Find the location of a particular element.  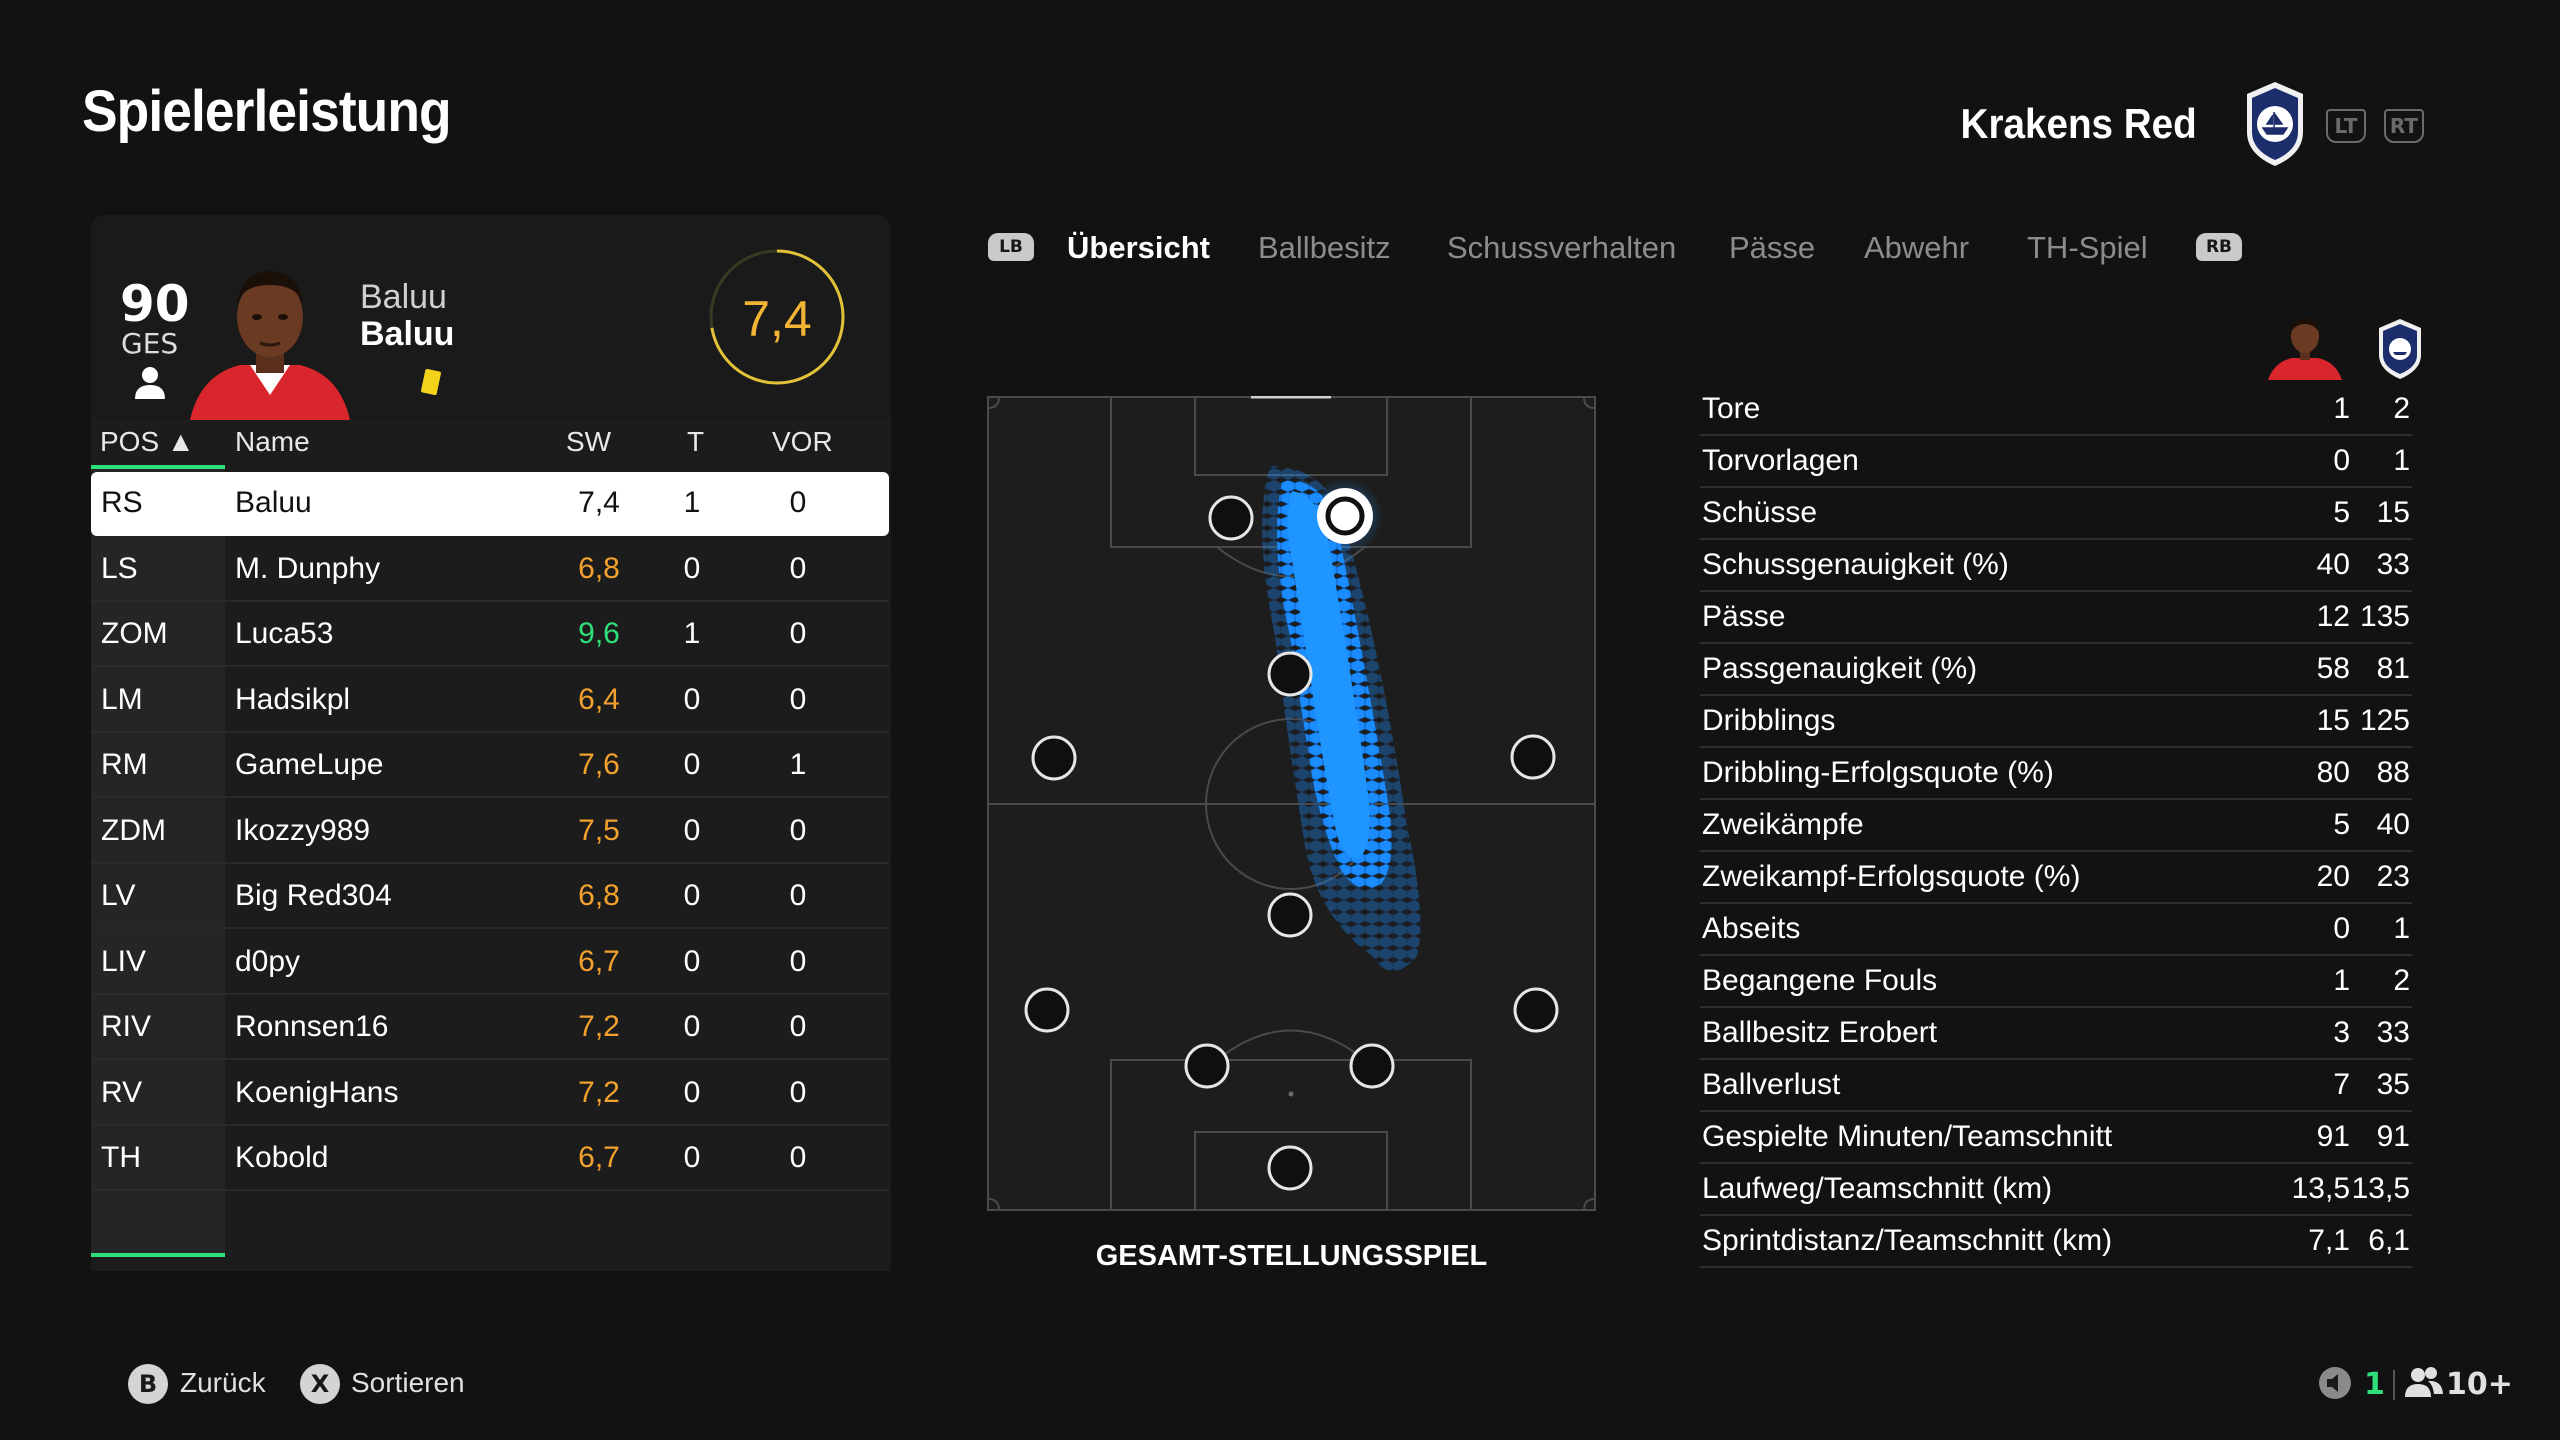

stat-row: Ballverlust 7 35 is located at coordinates (2056, 1086).